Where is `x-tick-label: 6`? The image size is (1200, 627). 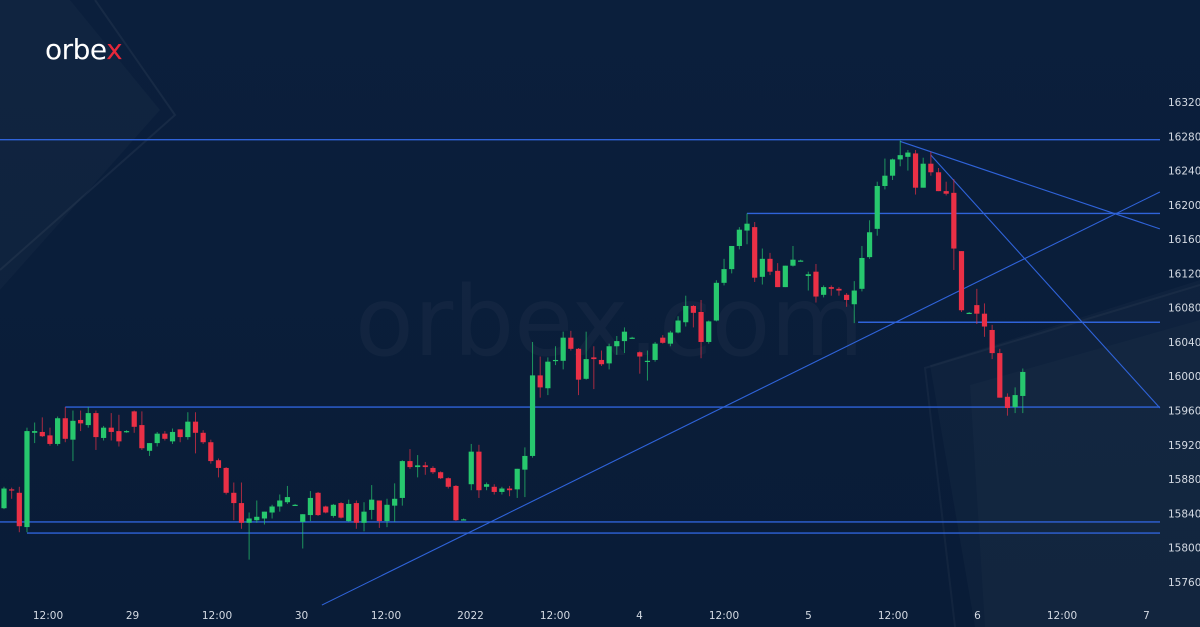 x-tick-label: 6 is located at coordinates (977, 616).